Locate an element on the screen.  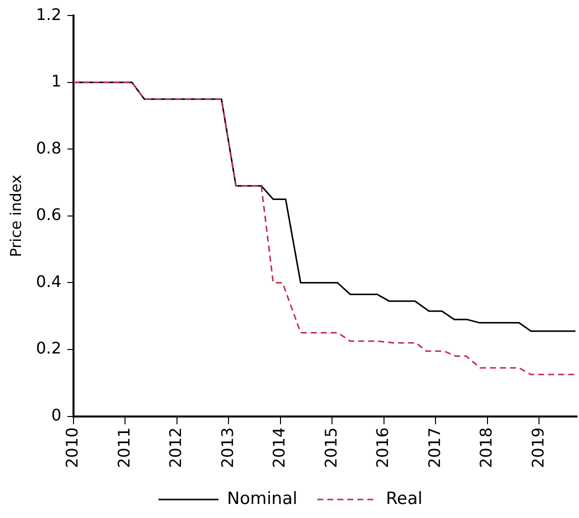
y-tick-label: 0 is located at coordinates (56, 414).